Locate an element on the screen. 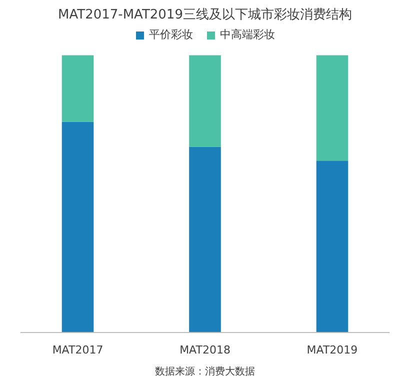  chart-title: MAT2017-MAT2019三线及以下城市彩妆消费结构 is located at coordinates (205, 15).